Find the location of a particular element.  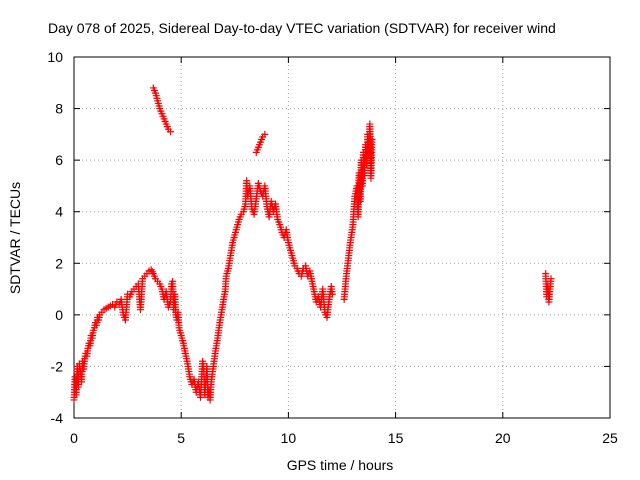

y-tick-label: -2 is located at coordinates (57, 366).